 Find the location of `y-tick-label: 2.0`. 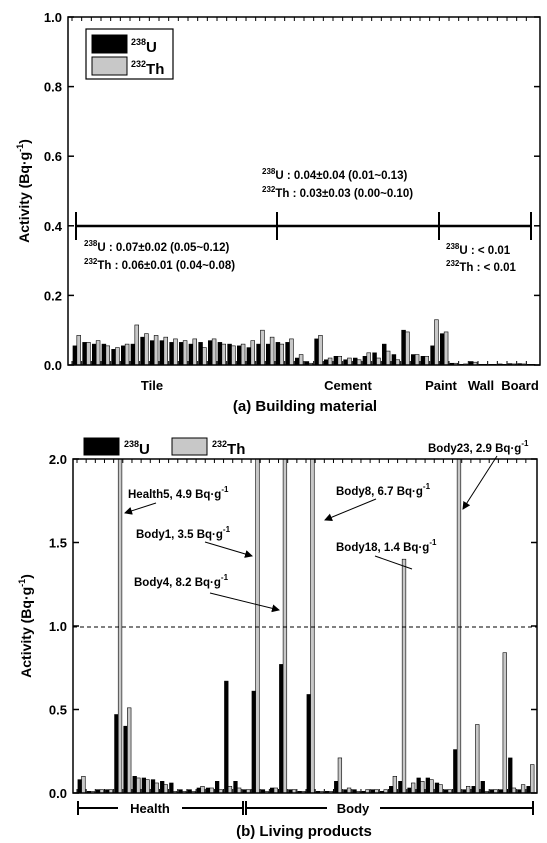

y-tick-label: 2.0 is located at coordinates (58, 459).